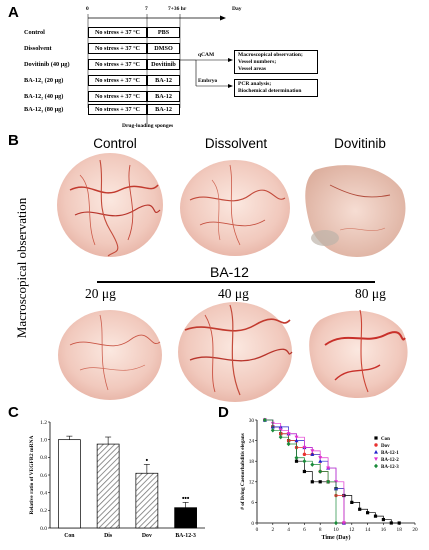  Describe the element at coordinates (185, 536) in the screenshot. I see `x-tick-label: BA-12-3` at that location.